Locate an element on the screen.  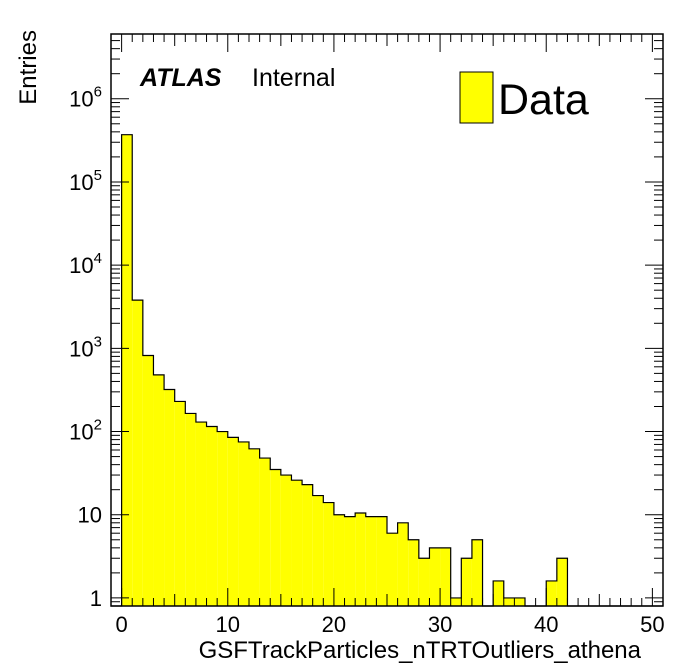
x-tick-label: 20 is located at coordinates (334, 624).